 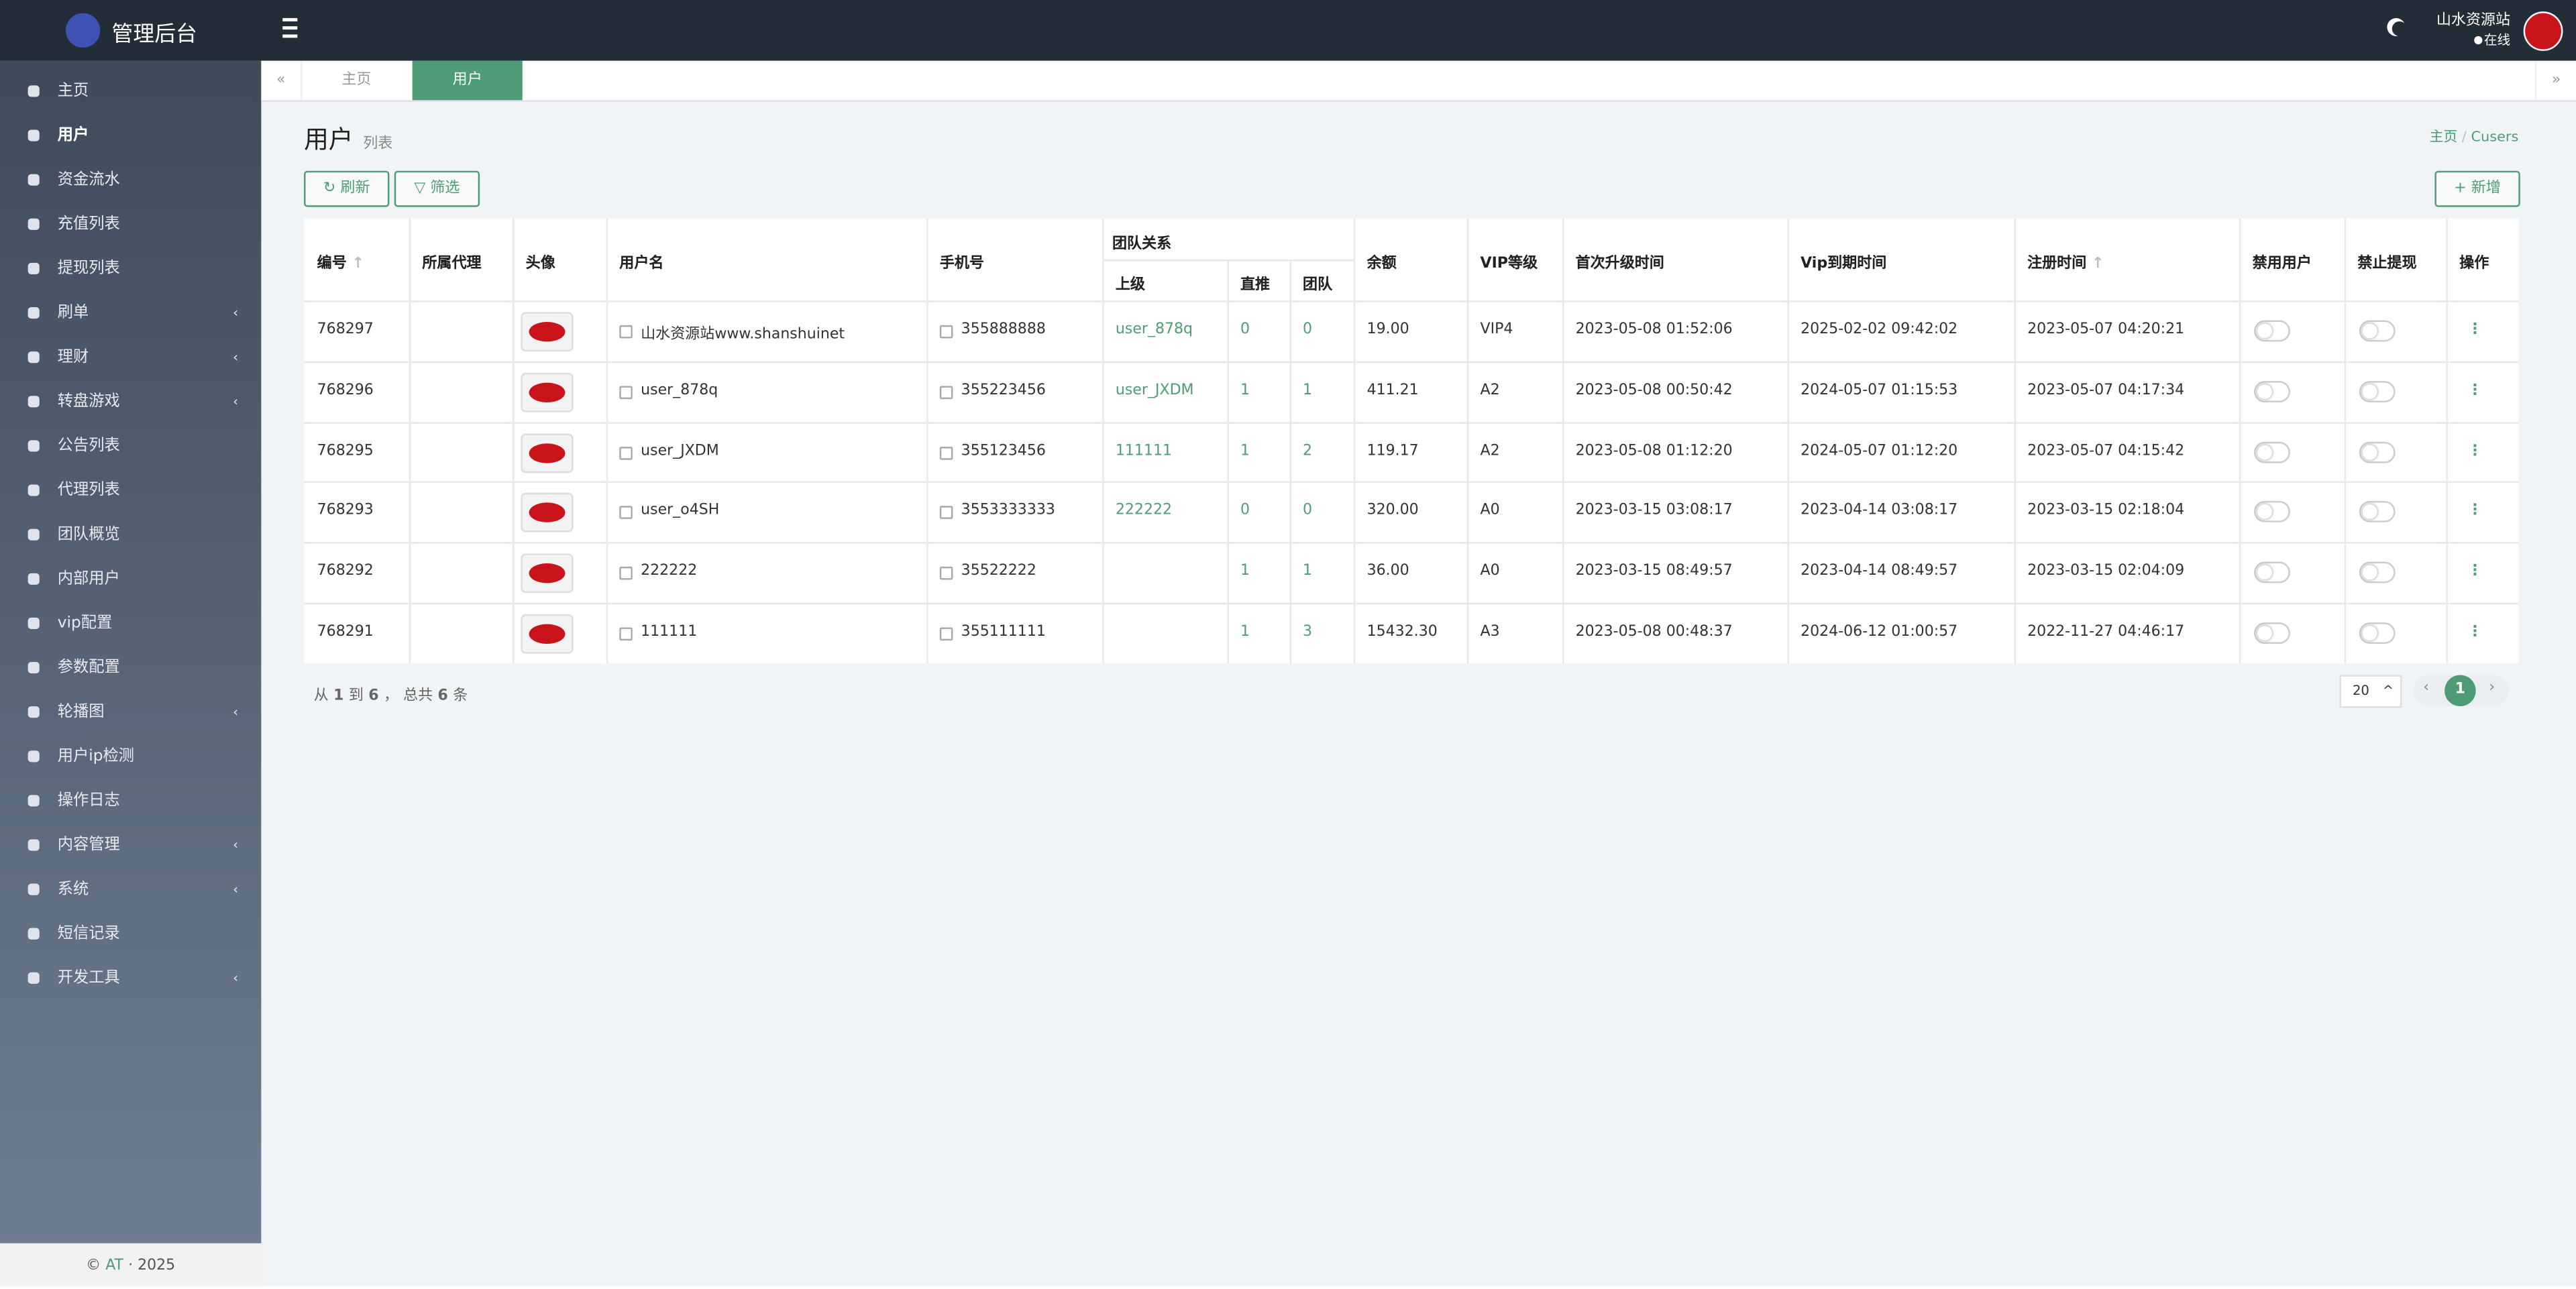 I want to click on column-header: VIP等级, so click(x=1509, y=264).